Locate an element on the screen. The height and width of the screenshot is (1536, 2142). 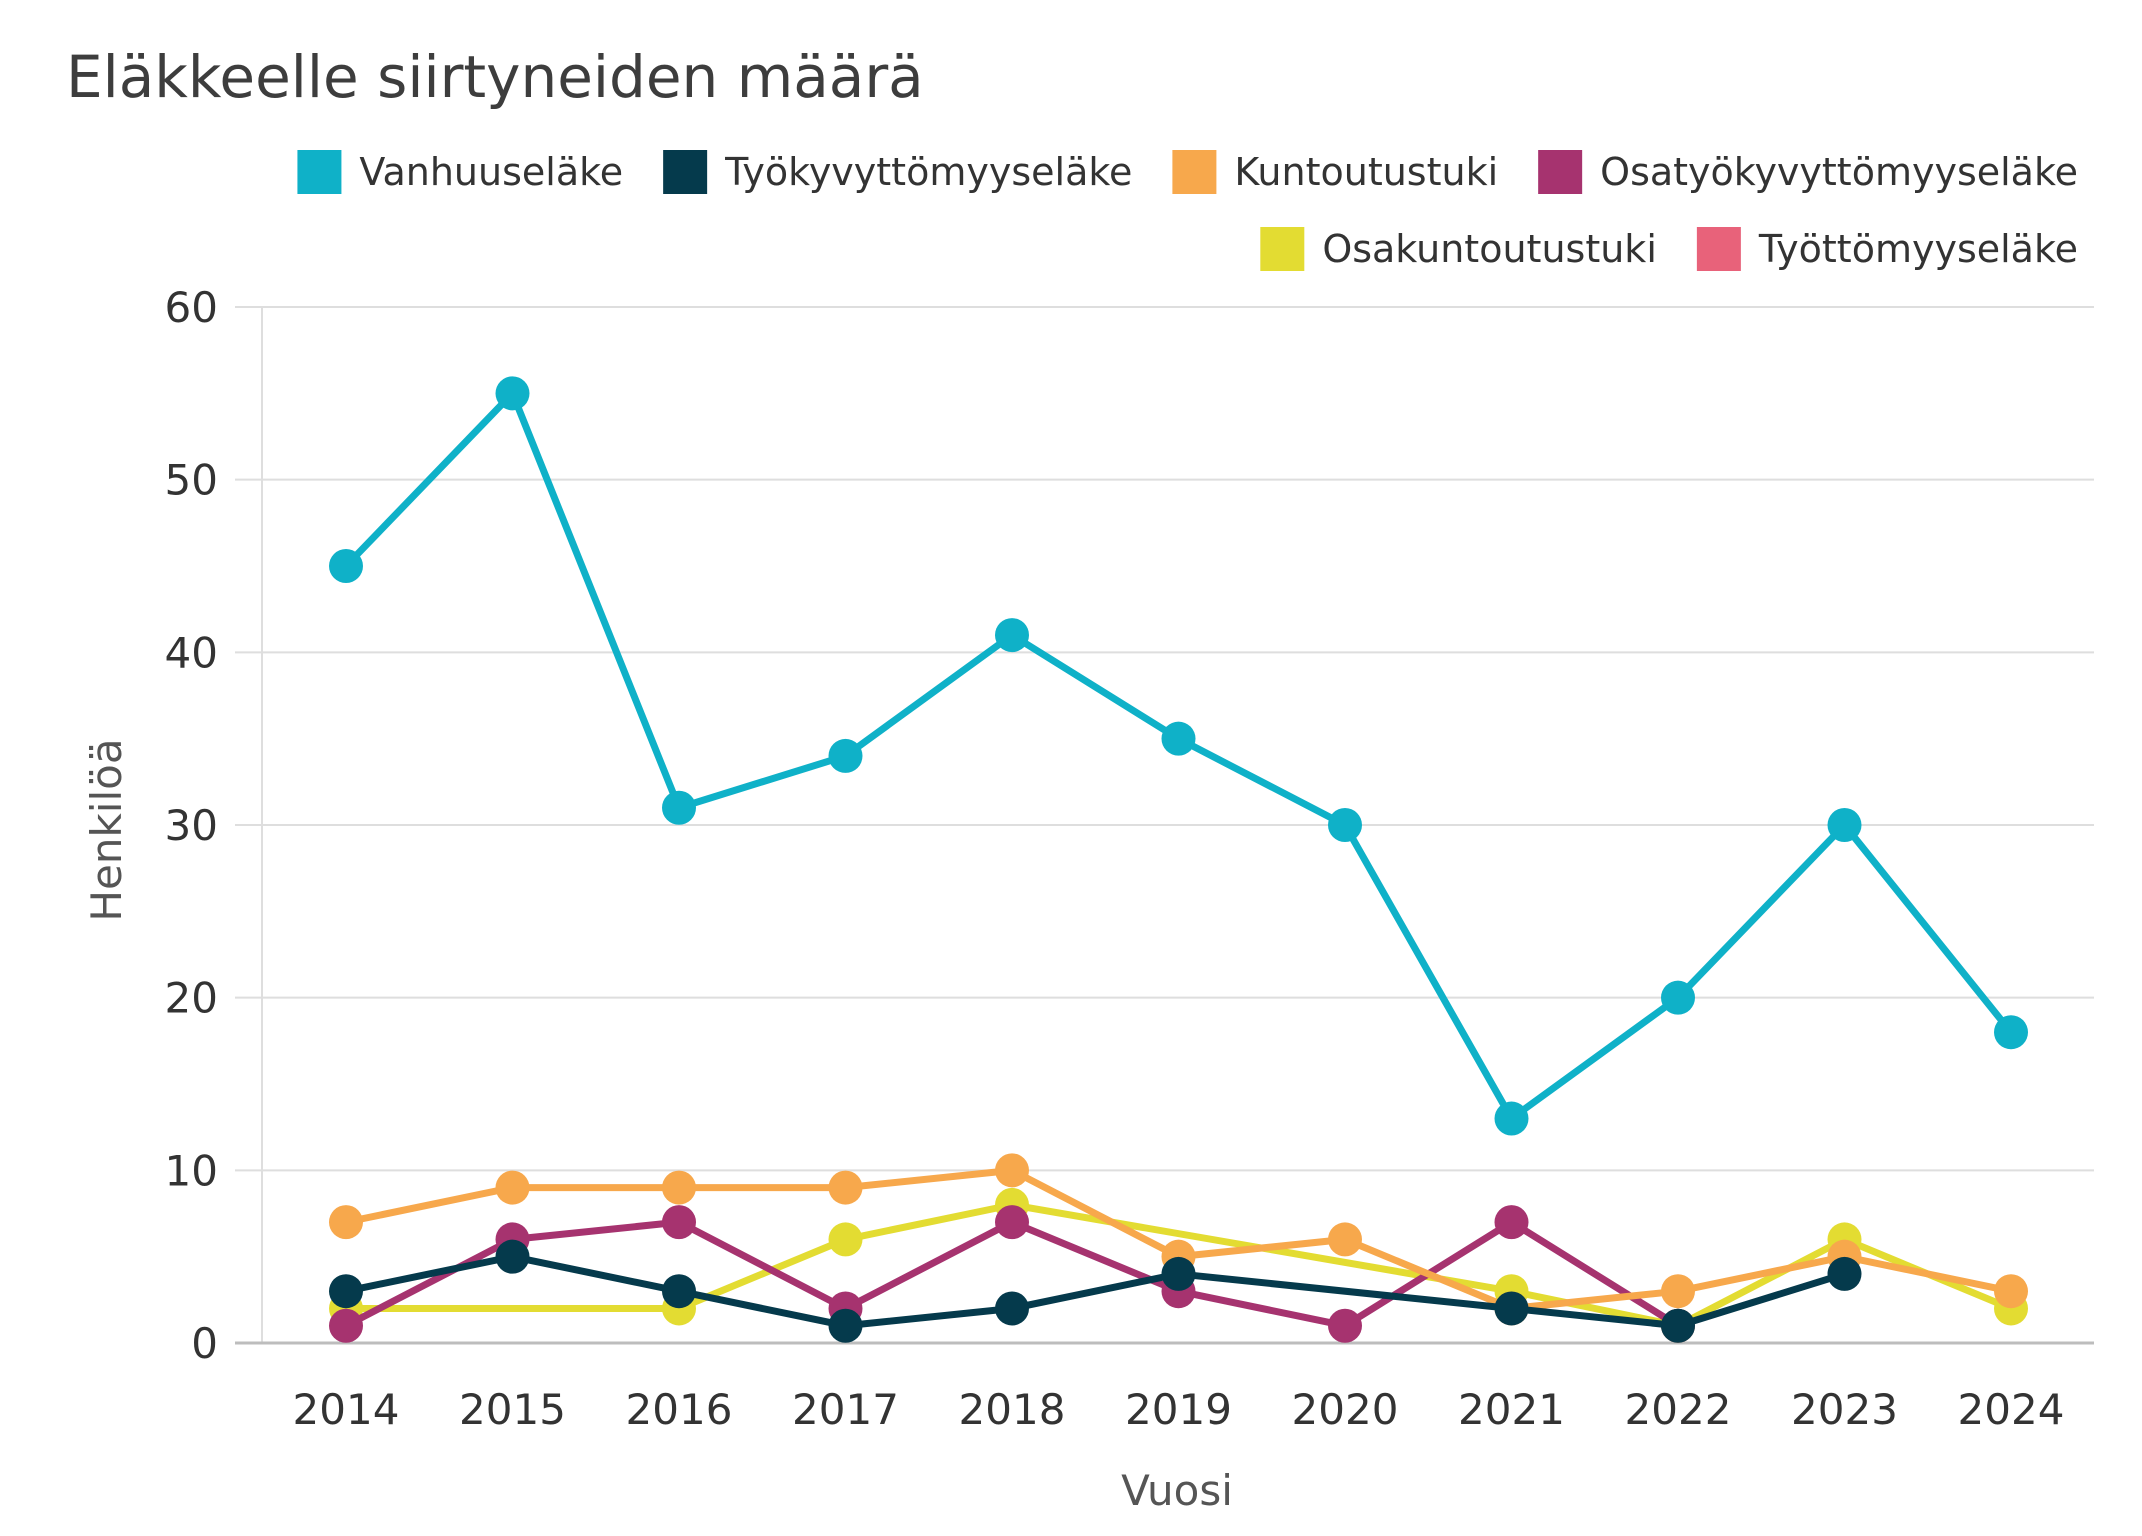
legend-label: Kuntoutustuki is located at coordinates (1366, 172).